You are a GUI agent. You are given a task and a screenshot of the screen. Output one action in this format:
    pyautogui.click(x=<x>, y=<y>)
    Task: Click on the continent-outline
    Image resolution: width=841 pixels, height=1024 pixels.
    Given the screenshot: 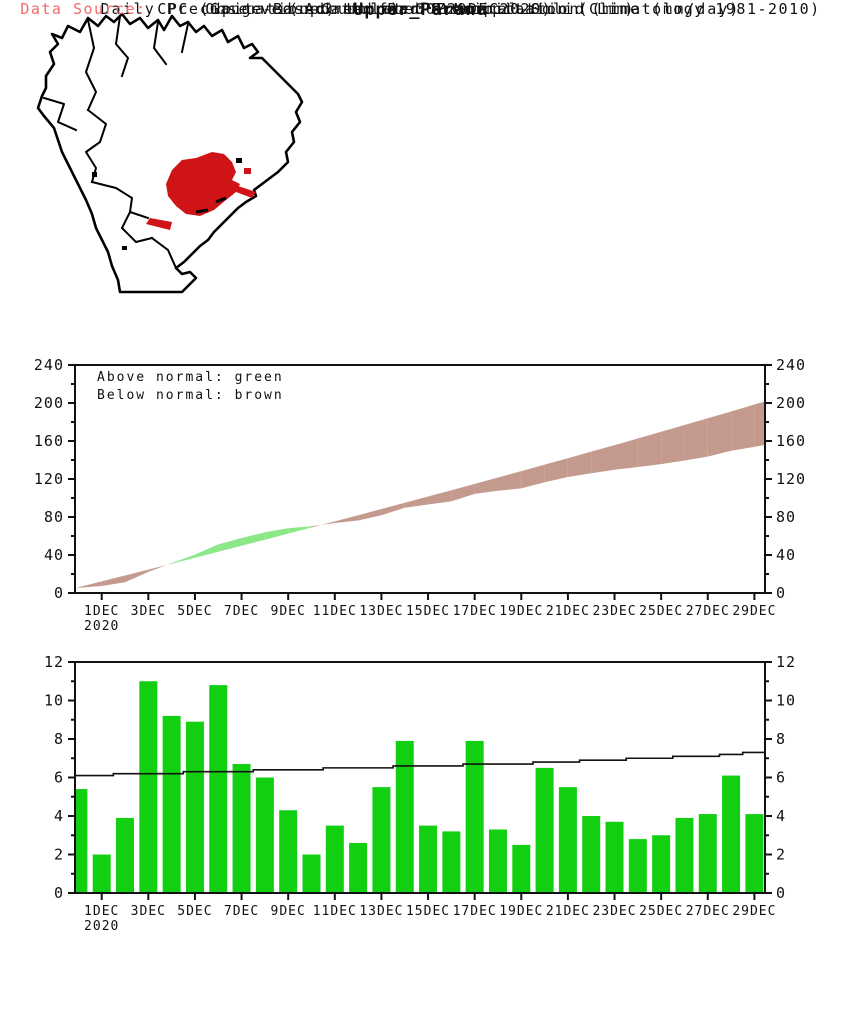 What is the action you would take?
    pyautogui.click(x=170, y=153)
    